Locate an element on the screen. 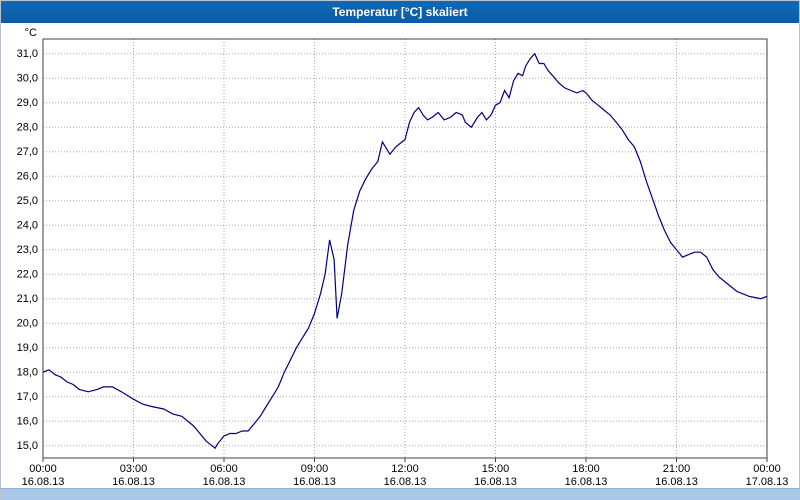 This screenshot has height=500, width=800. svg-text: 29,0 is located at coordinates (27, 103).